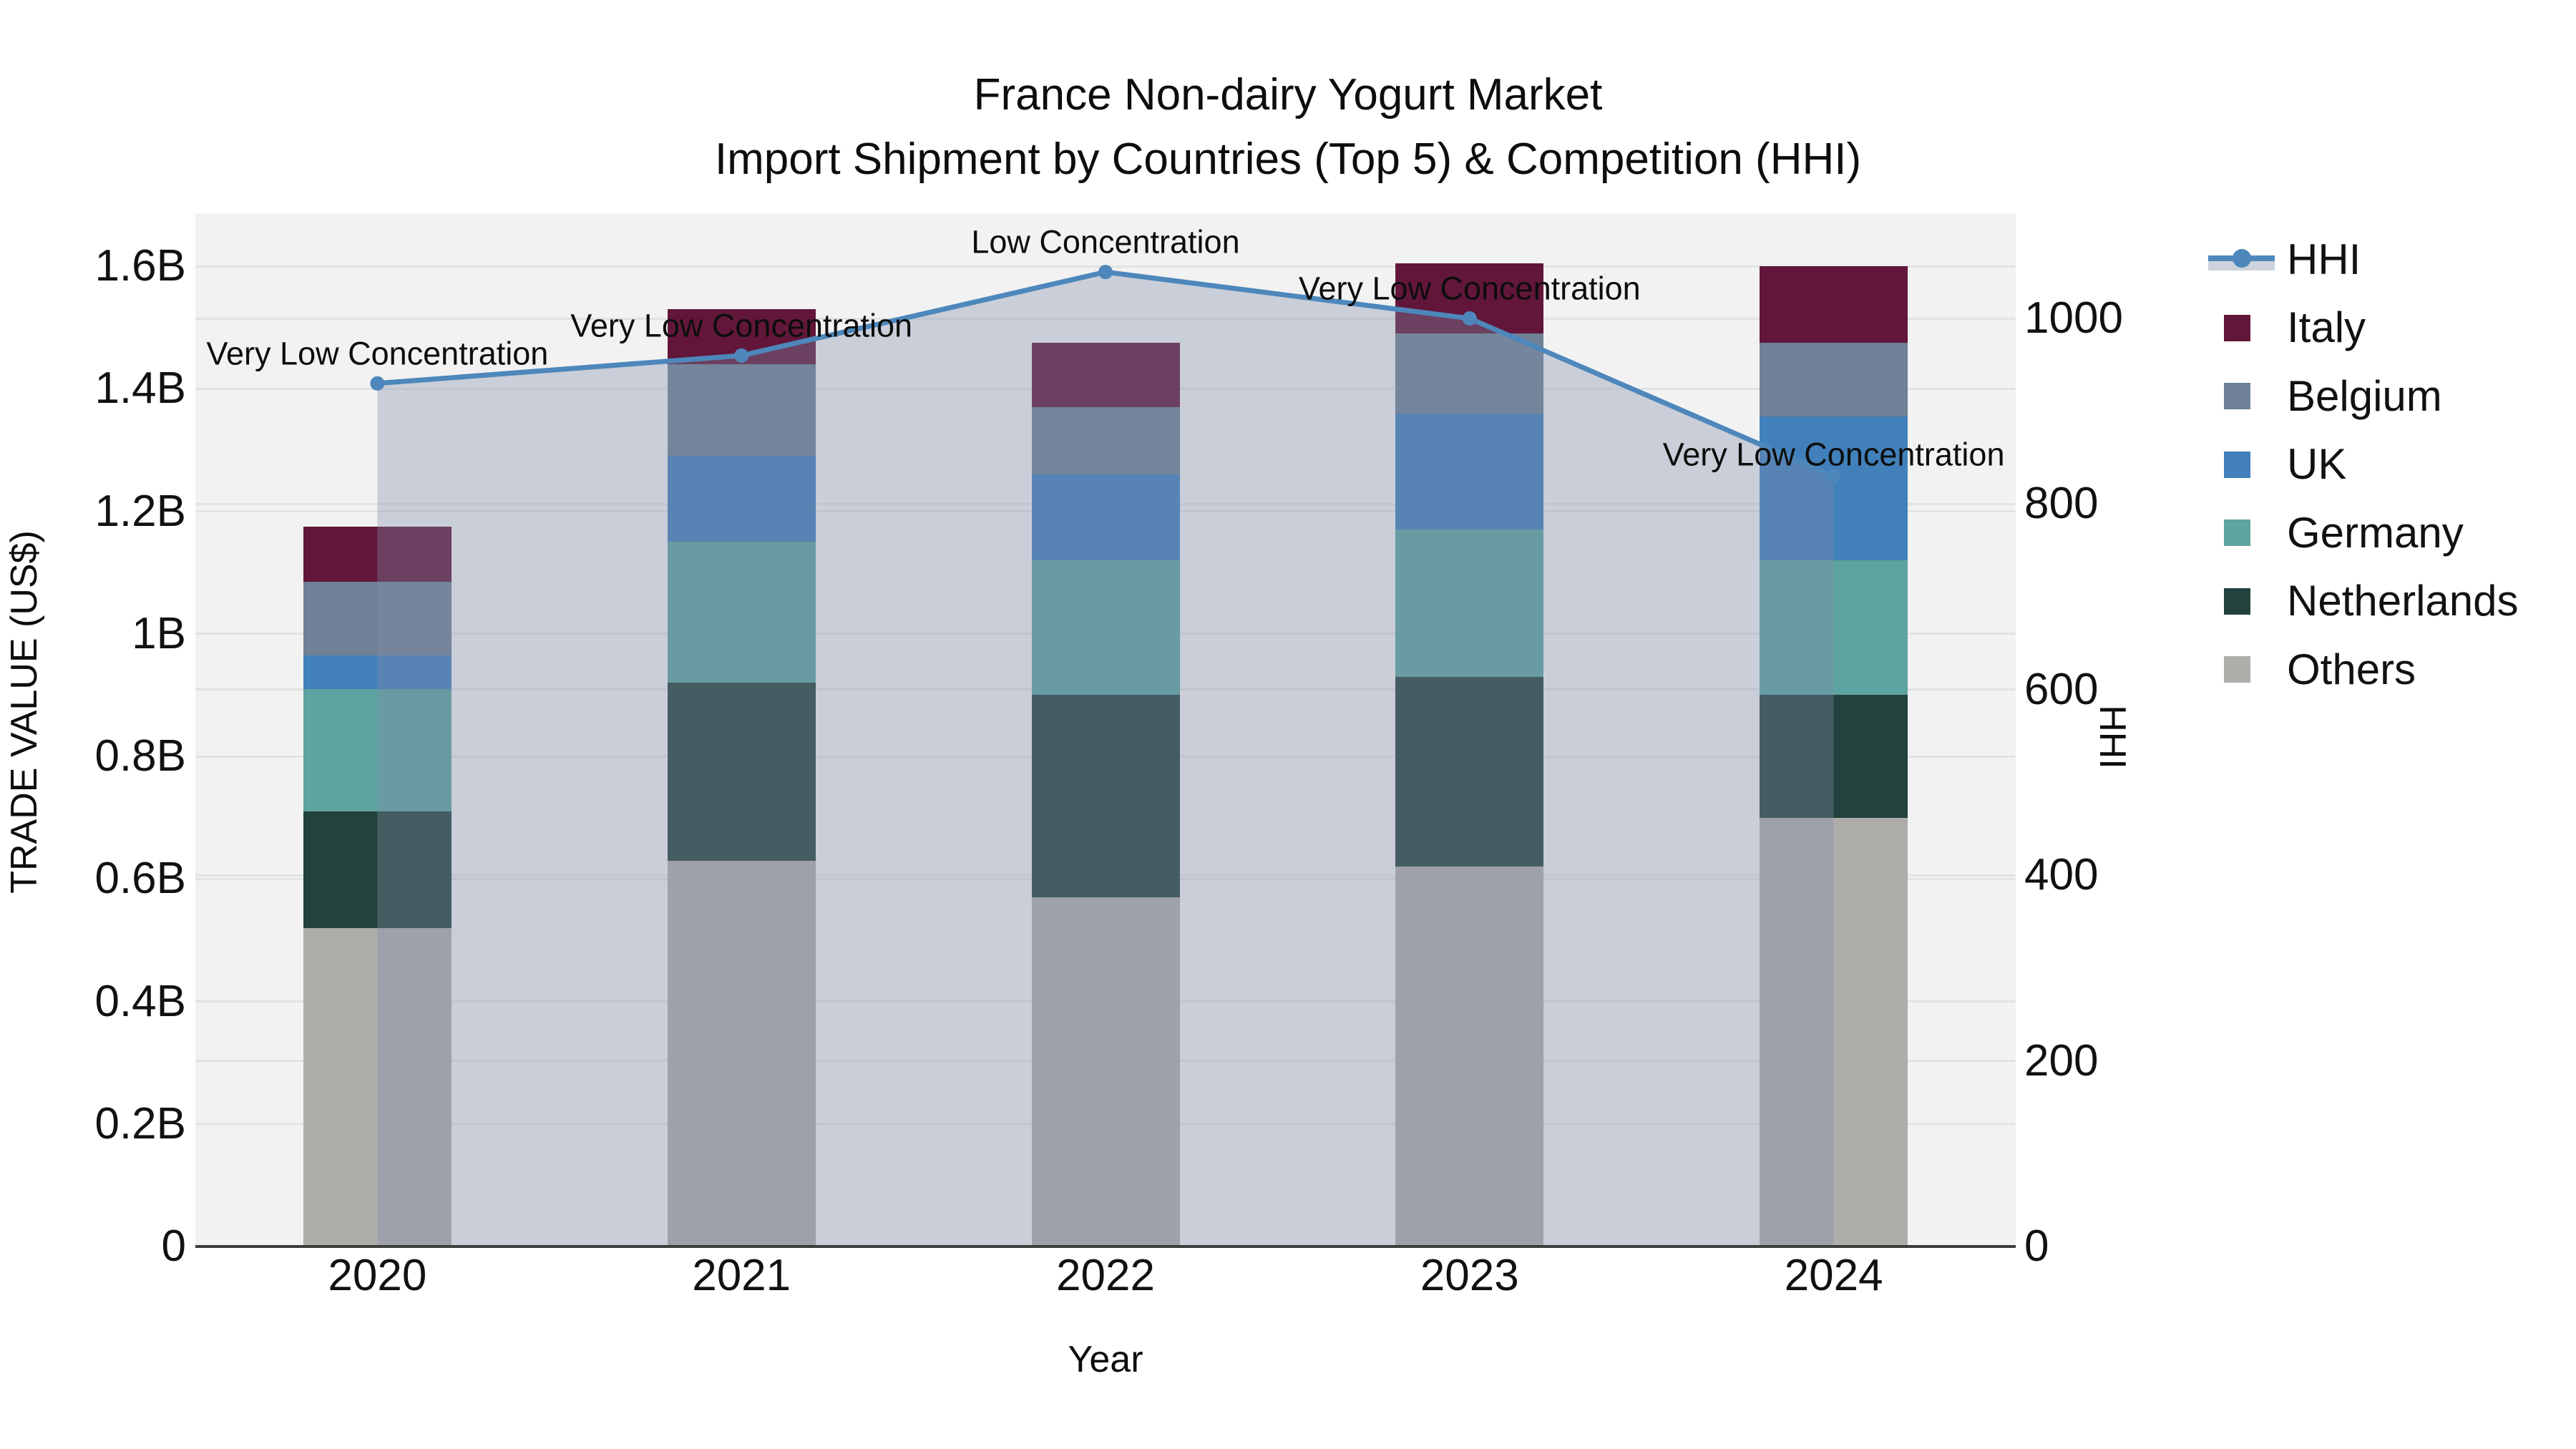 This screenshot has width=2576, height=1449. Describe the element at coordinates (1833, 454) in the screenshot. I see `annotation-2024: Very Low Concentration` at that location.